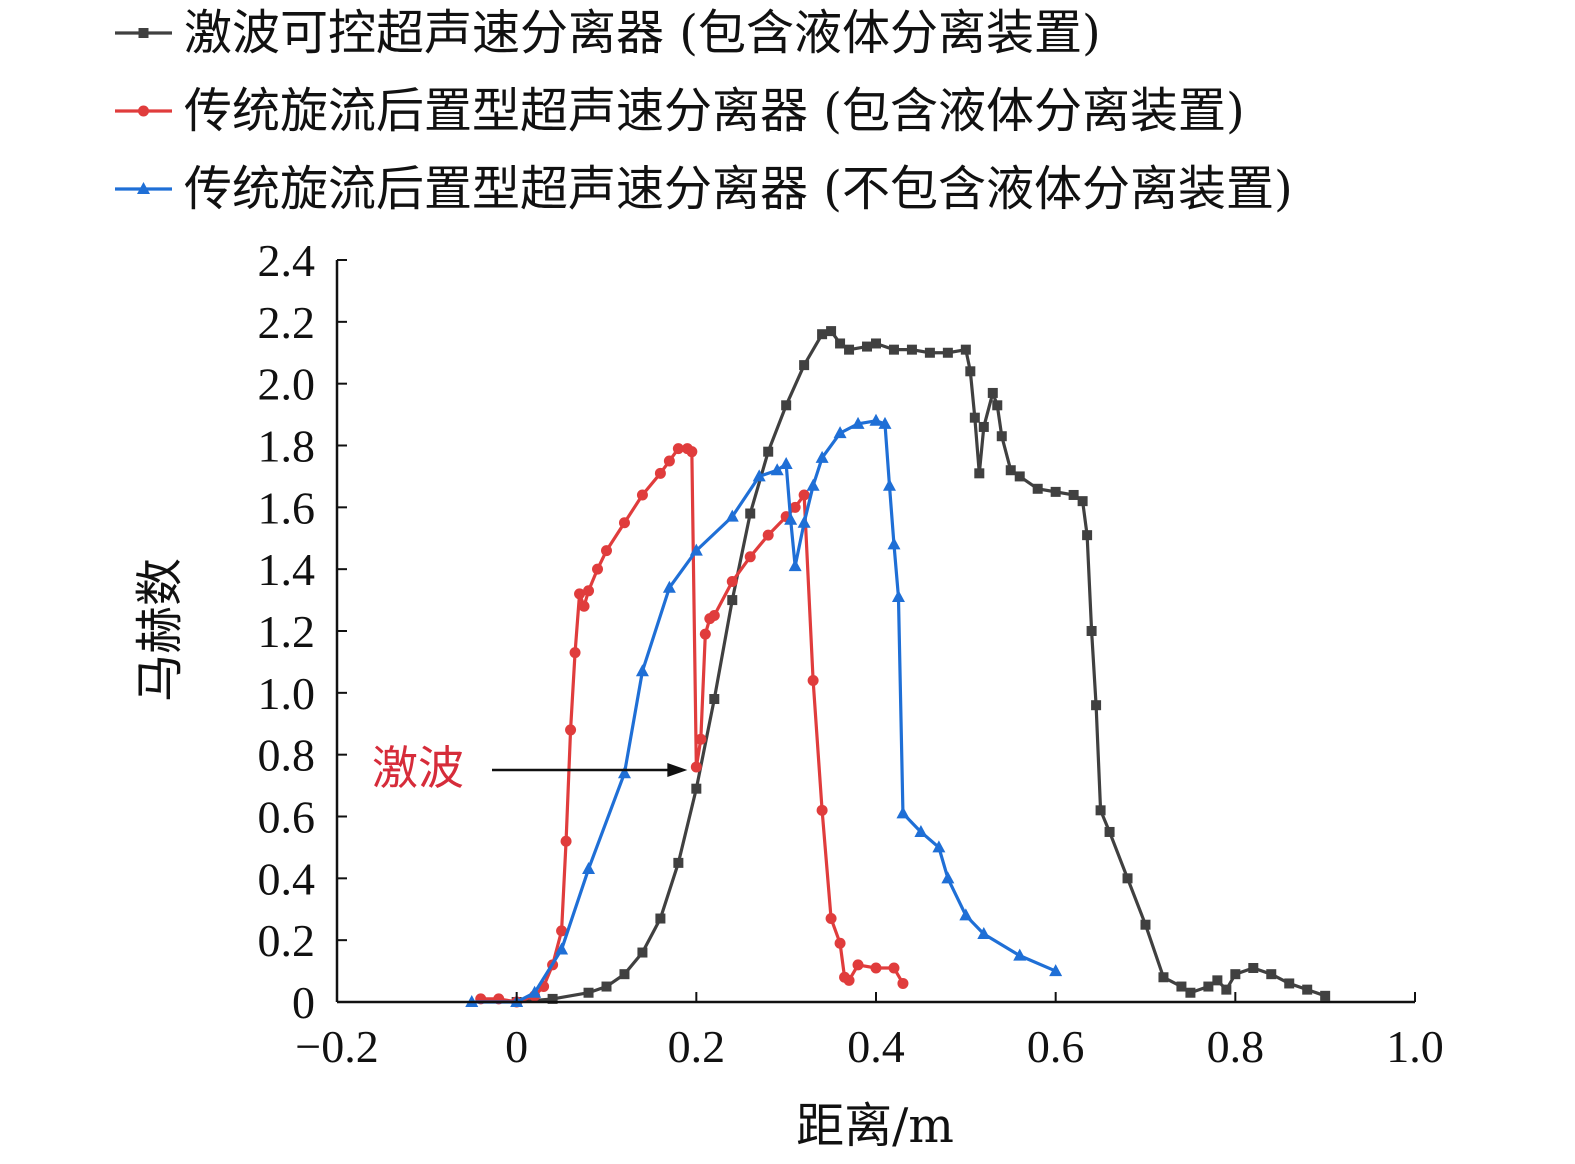 The image size is (1575, 1164). I want to click on x-axis-title: 距离/m, so click(875, 1126).